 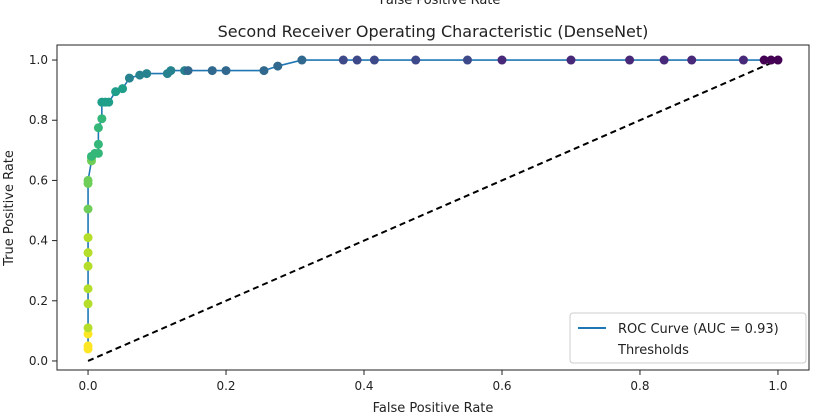 I want to click on x-axis-label: False Positive Rate, so click(x=433, y=408).